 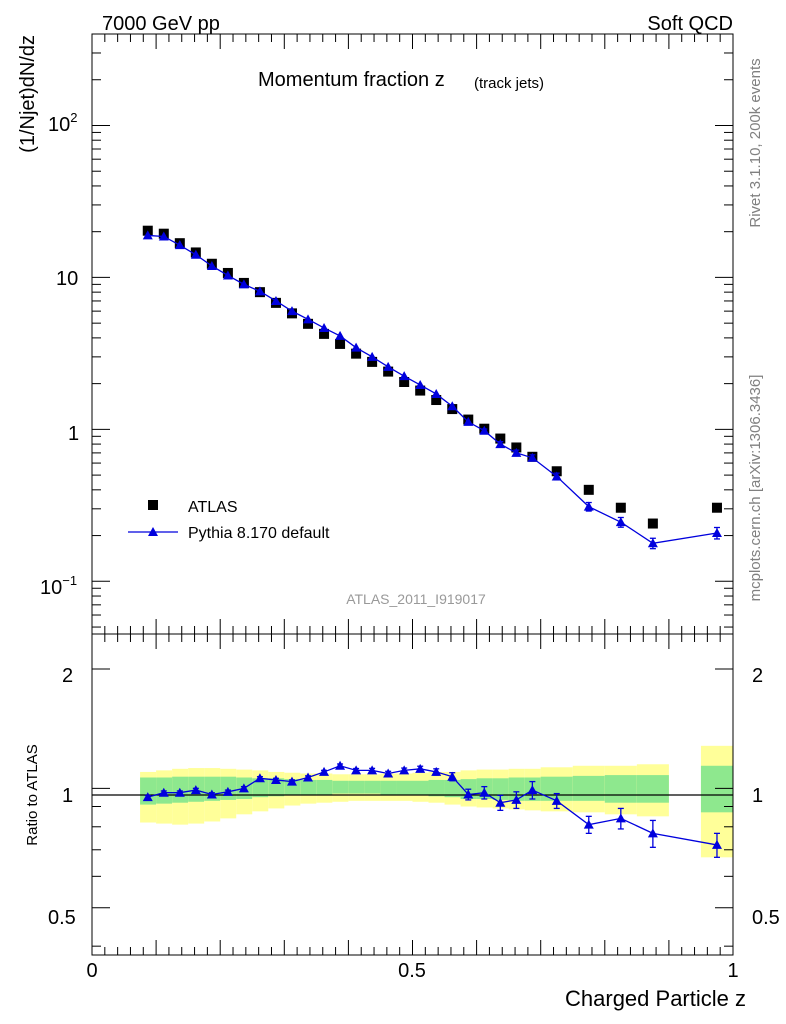 I want to click on y-tick-label-100: 10², so click(x=62, y=123).